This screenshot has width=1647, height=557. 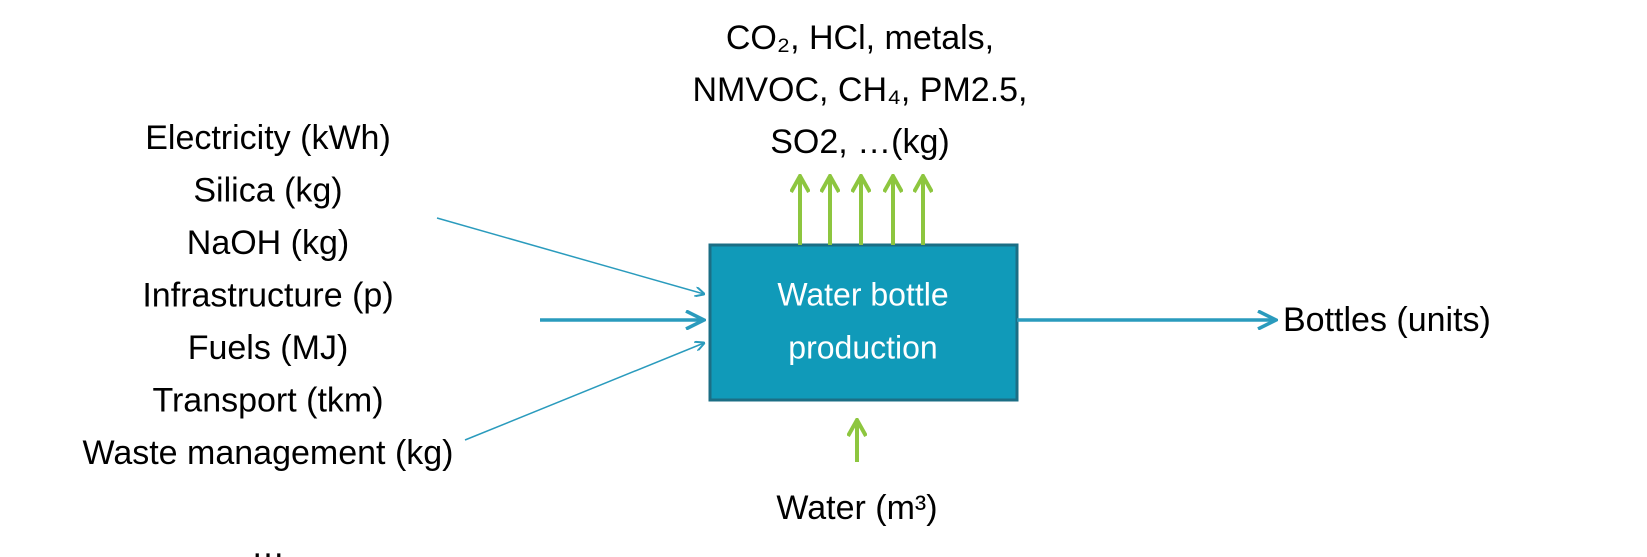 I want to click on emission-label: SO2, …(kg), so click(x=859, y=142).